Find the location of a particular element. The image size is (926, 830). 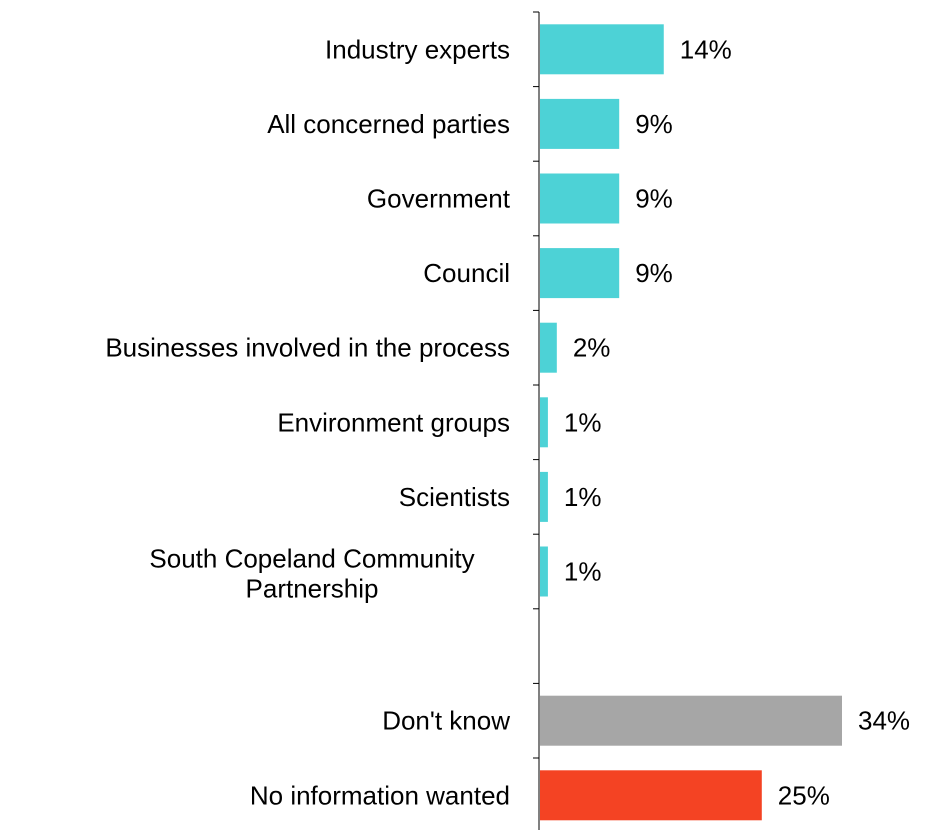

value-label: 25% is located at coordinates (804, 795).